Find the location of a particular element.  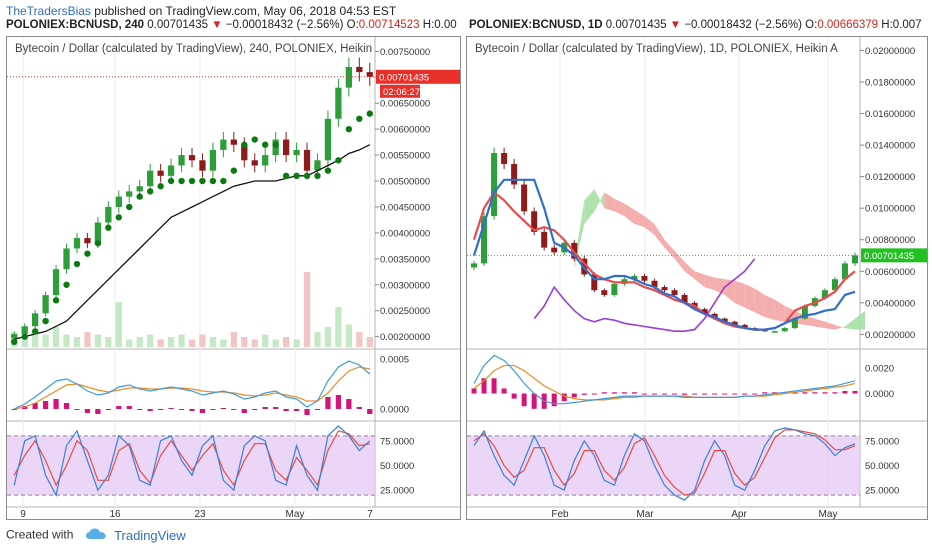

macd-signal-line is located at coordinates (192, 388).